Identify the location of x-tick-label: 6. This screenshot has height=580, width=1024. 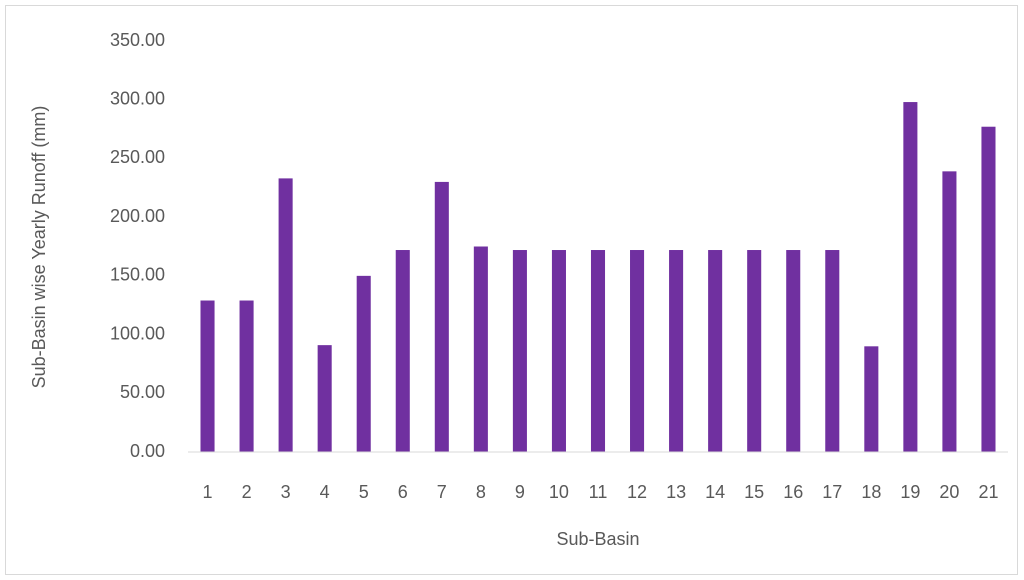
(403, 492).